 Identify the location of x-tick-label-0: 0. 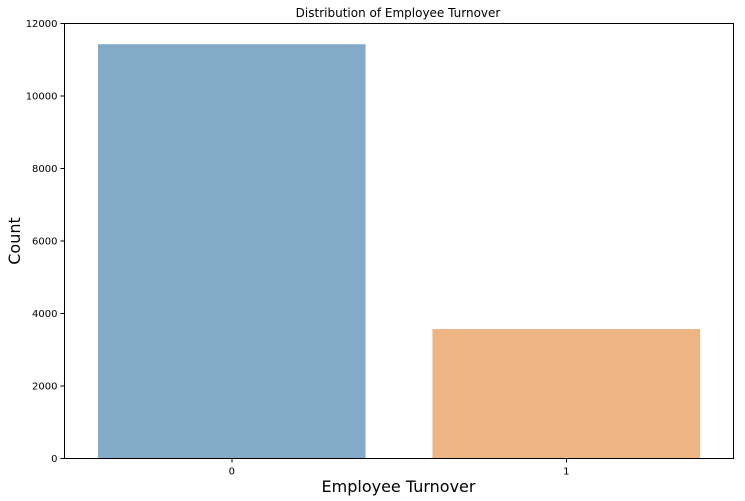
(232, 472).